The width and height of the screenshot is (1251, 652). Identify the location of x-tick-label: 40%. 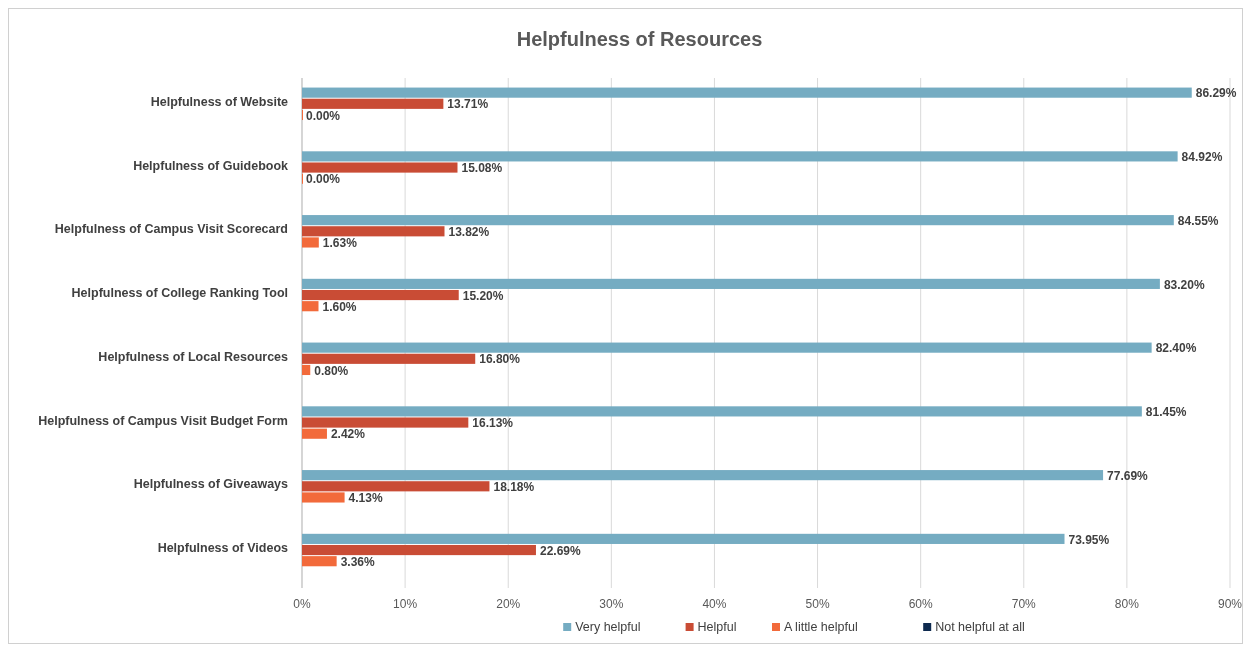
(714, 604).